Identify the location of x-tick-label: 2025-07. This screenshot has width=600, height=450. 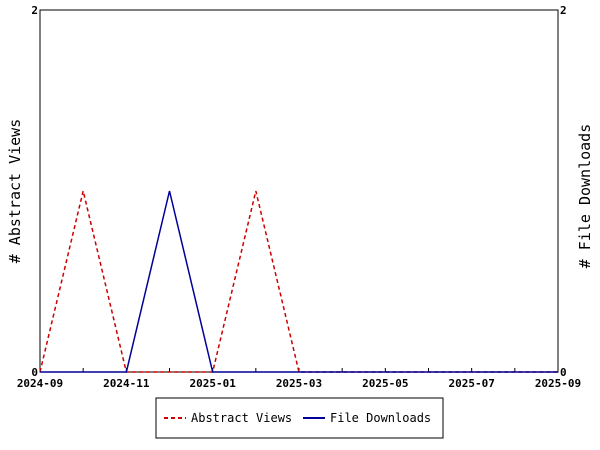
(471, 383).